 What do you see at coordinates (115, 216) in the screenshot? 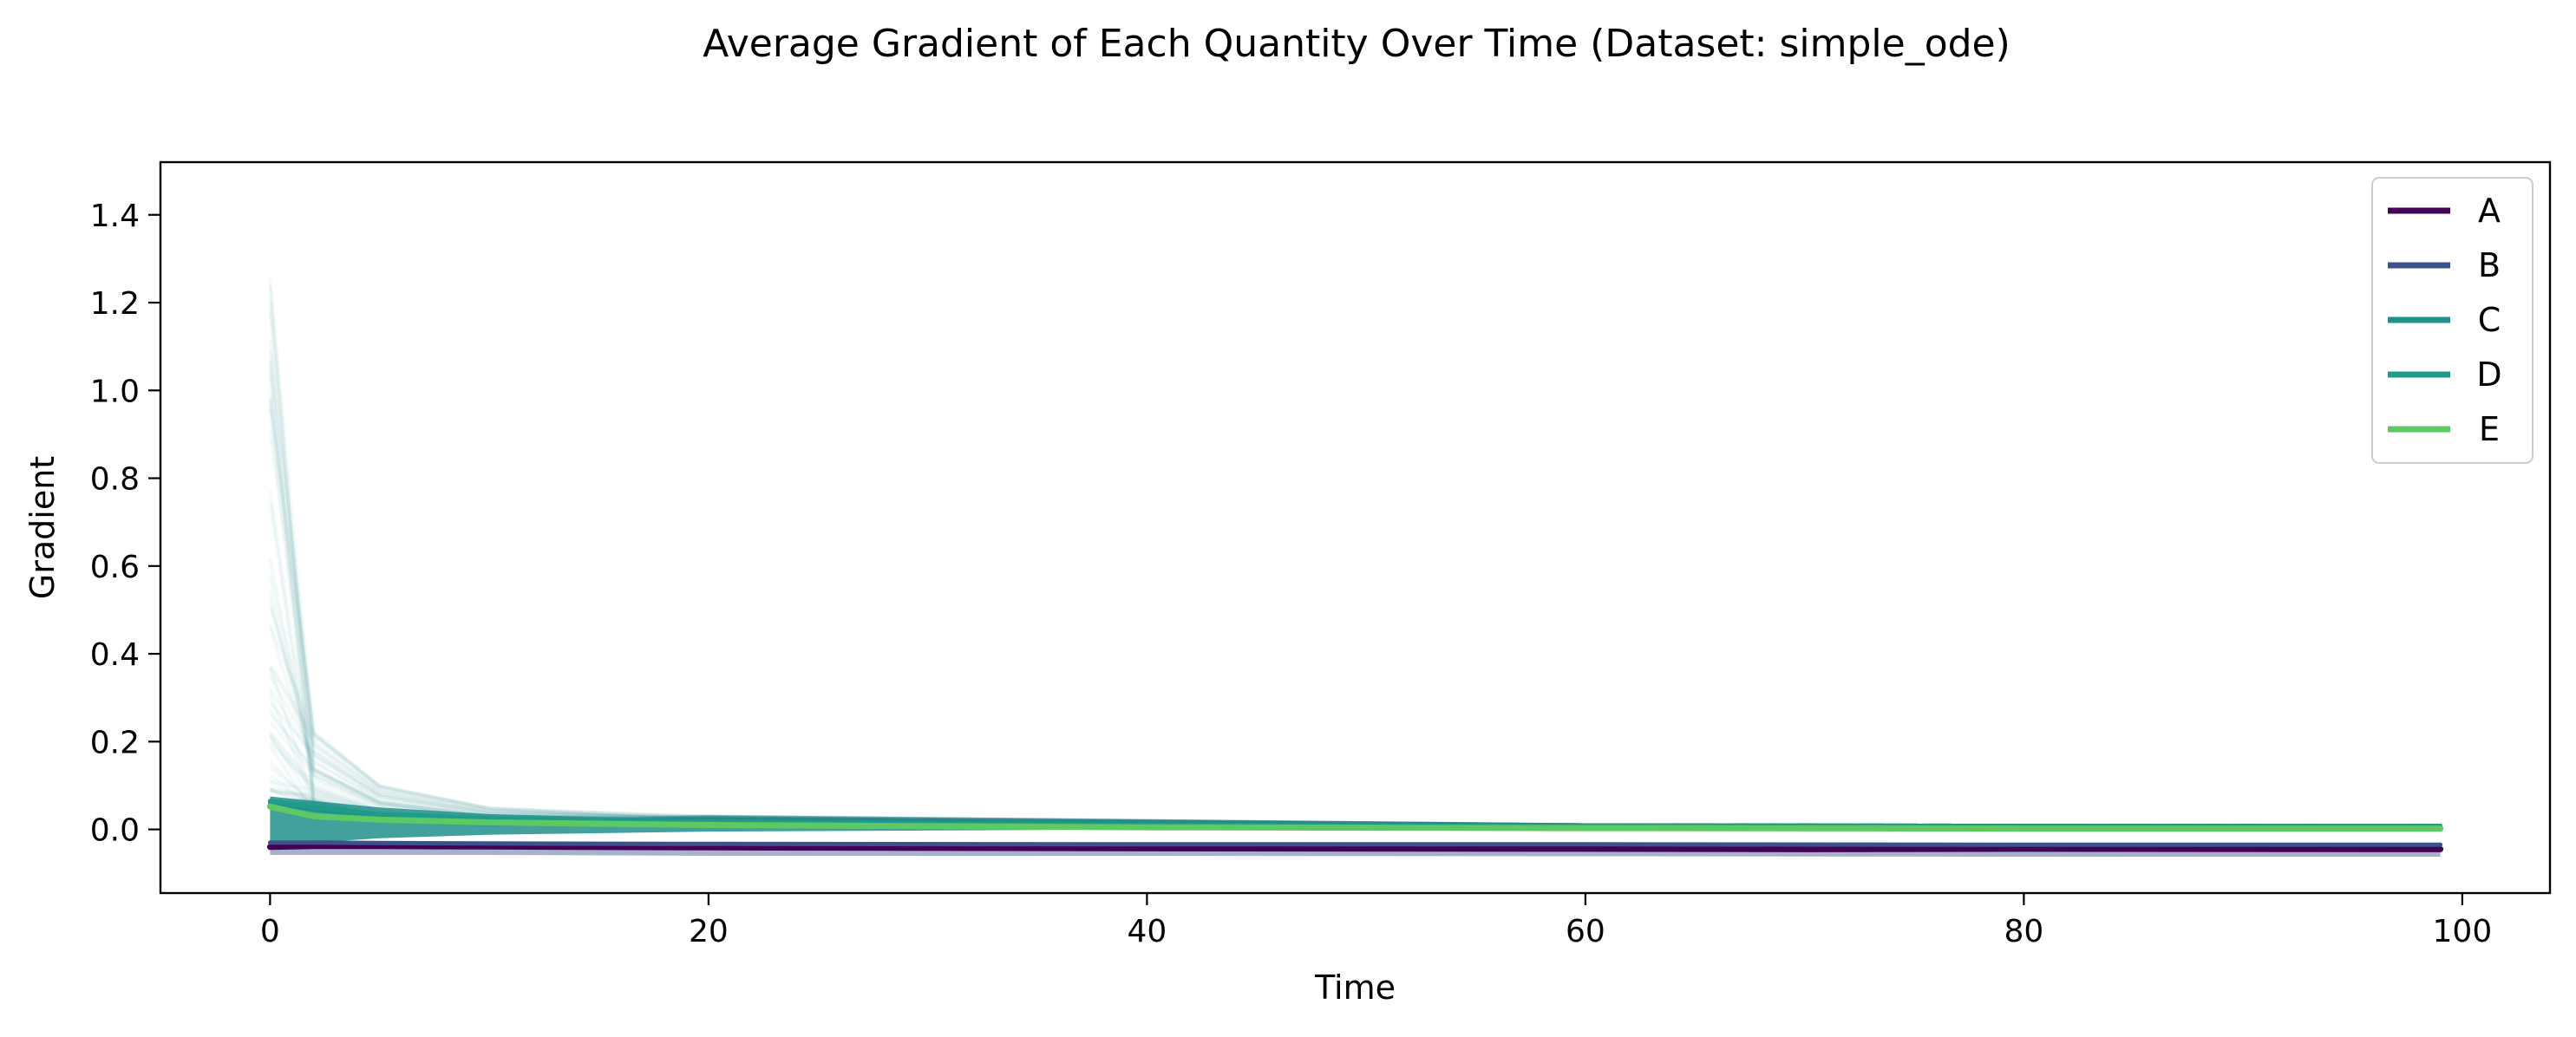
I see `y-tick-label: 1.4` at bounding box center [115, 216].